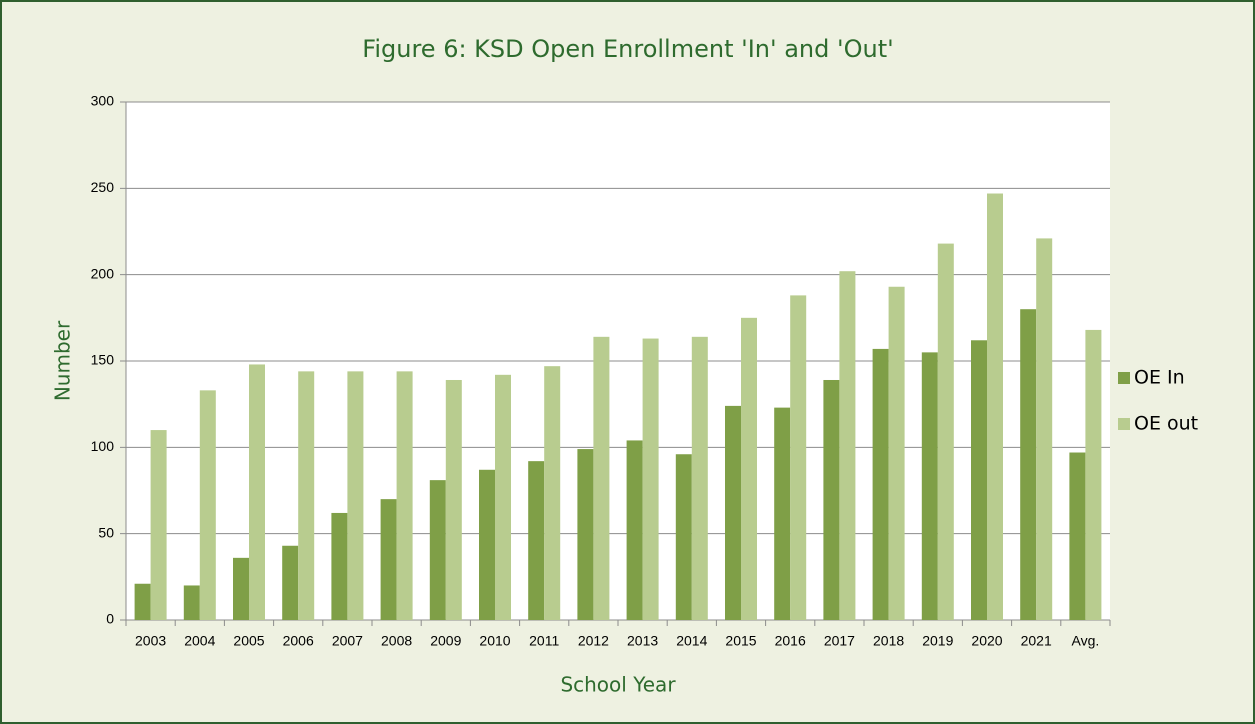 Image resolution: width=1255 pixels, height=724 pixels. Describe the element at coordinates (150, 641) in the screenshot. I see `x-tick-label: 2003` at that location.